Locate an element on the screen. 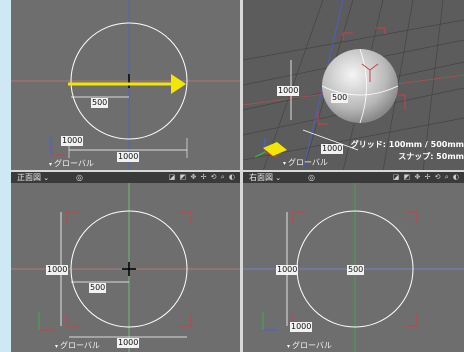 The height and width of the screenshot is (352, 464). view-title: 右面図 is located at coordinates (265, 178).